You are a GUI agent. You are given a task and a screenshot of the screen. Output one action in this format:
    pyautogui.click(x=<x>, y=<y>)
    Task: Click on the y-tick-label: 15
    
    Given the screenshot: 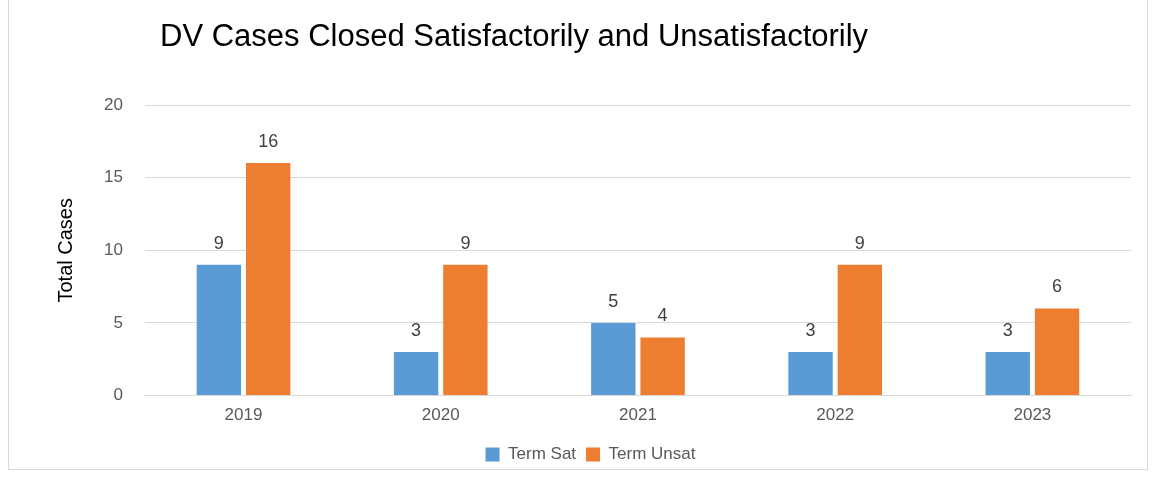 What is the action you would take?
    pyautogui.click(x=113, y=177)
    